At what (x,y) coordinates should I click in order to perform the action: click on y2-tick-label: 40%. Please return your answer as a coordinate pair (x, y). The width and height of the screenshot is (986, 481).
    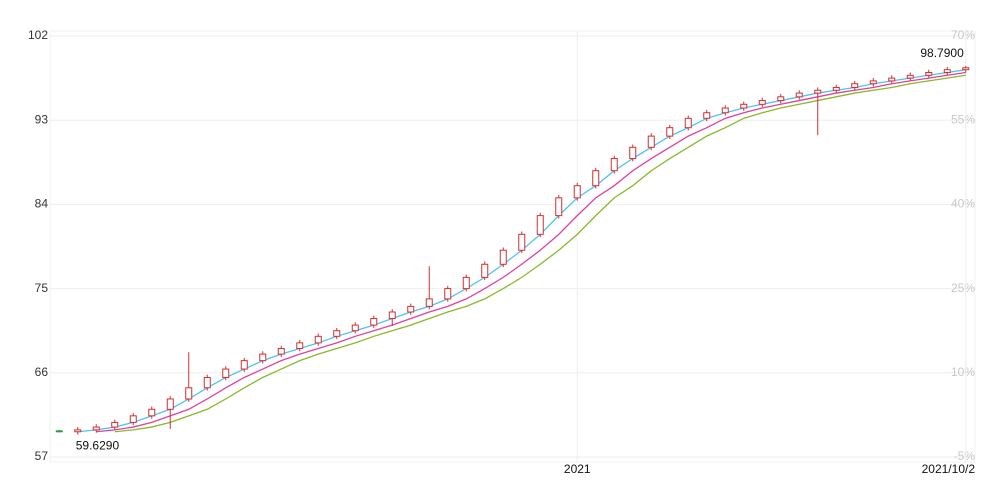
    Looking at the image, I should click on (963, 204).